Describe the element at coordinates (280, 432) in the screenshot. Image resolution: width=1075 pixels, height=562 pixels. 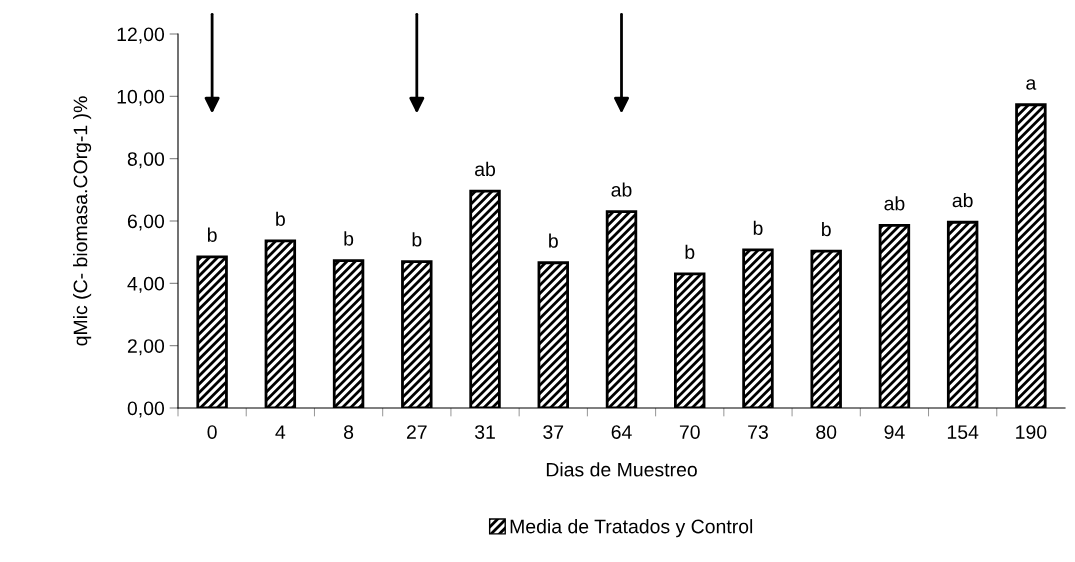
I see `x-tick-label: 4` at that location.